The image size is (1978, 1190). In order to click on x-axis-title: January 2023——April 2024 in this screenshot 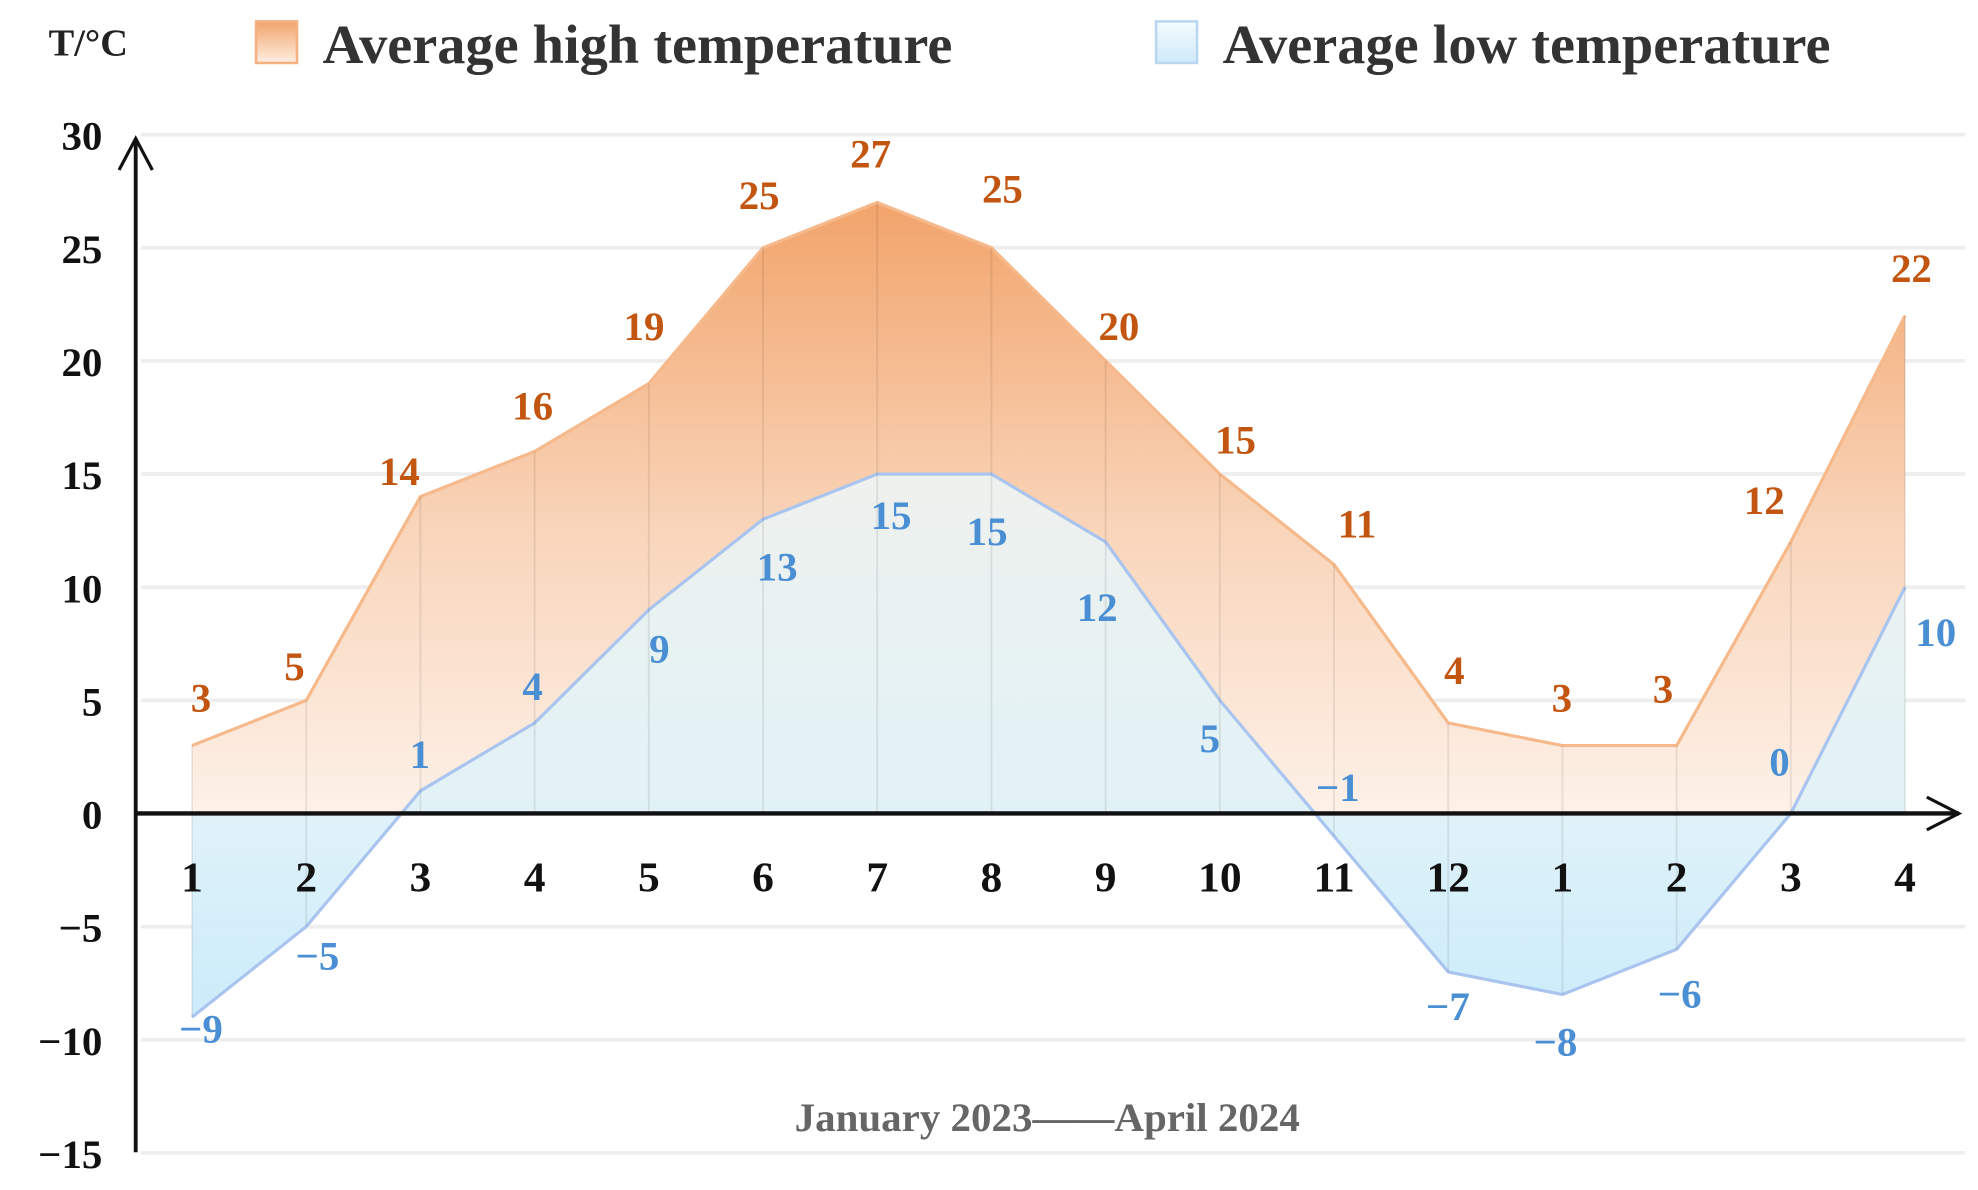, I will do `click(1047, 1117)`.